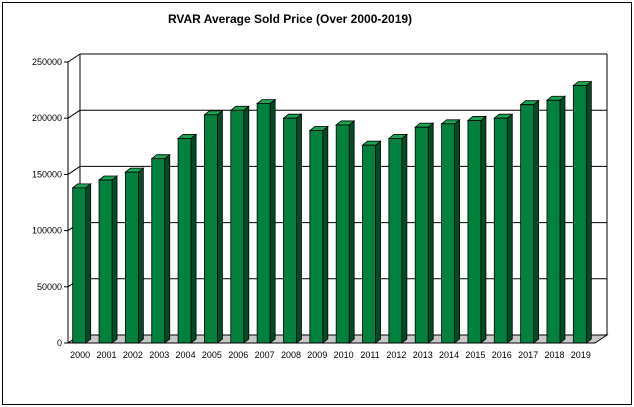 This screenshot has height=407, width=634. I want to click on y-tick-label: 0, so click(59, 343).